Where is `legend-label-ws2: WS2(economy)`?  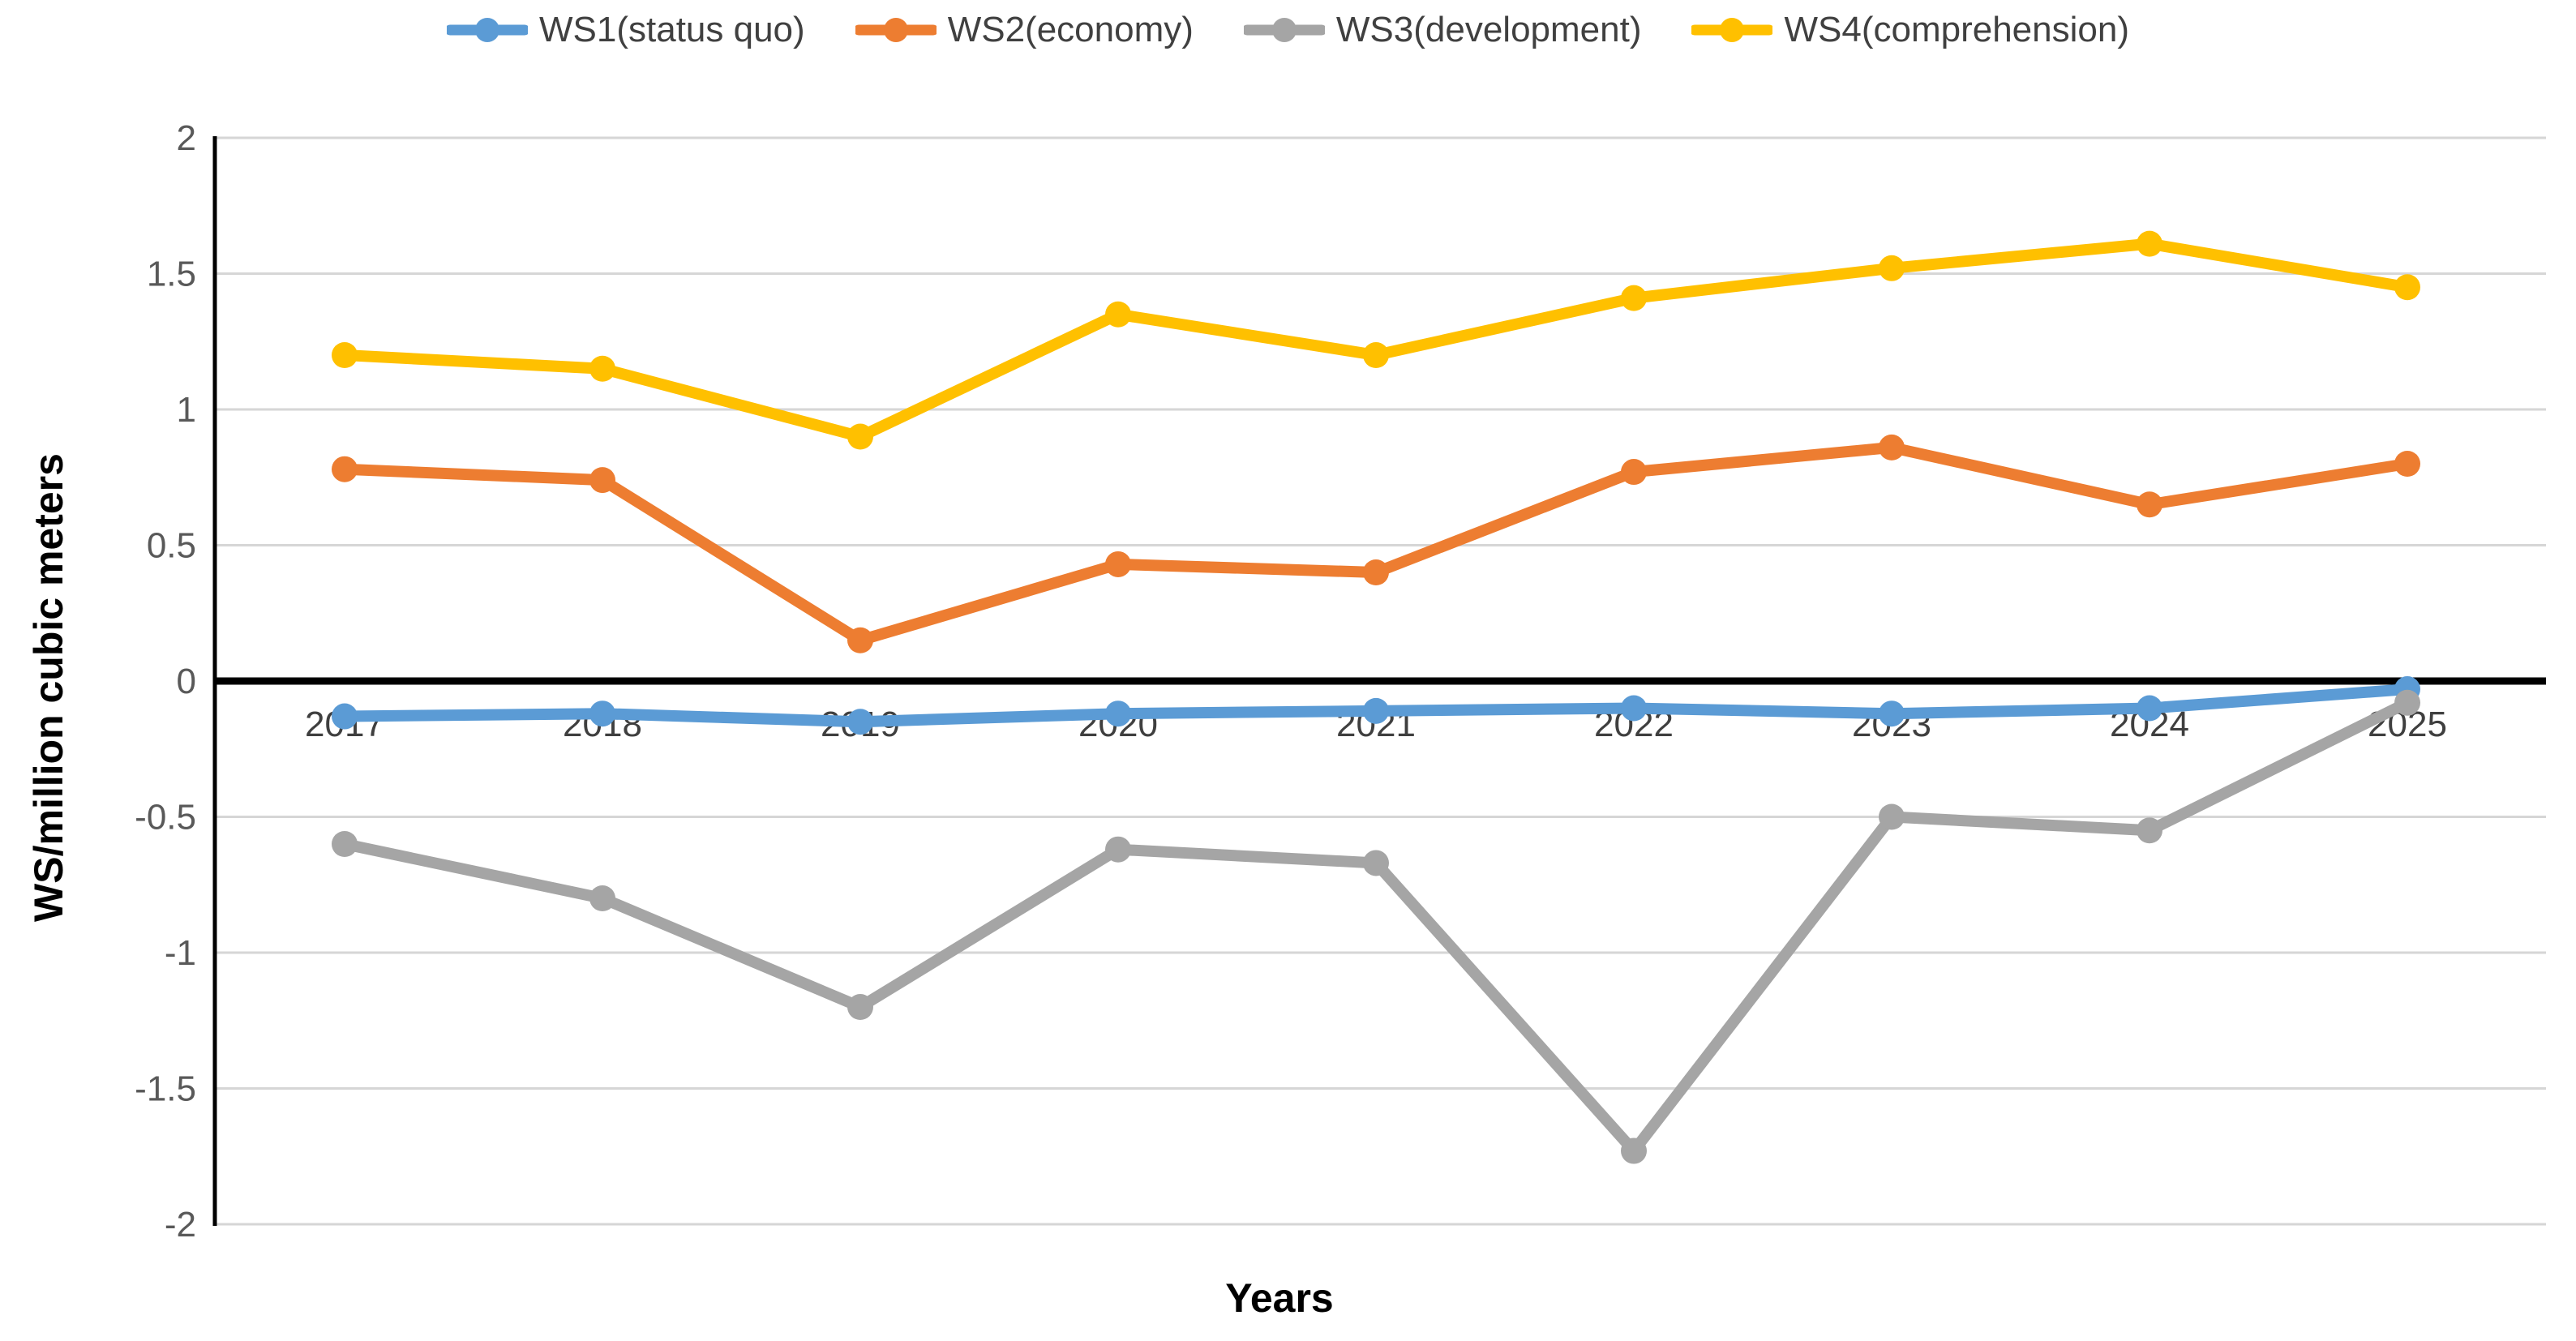 legend-label-ws2: WS2(economy) is located at coordinates (1070, 29).